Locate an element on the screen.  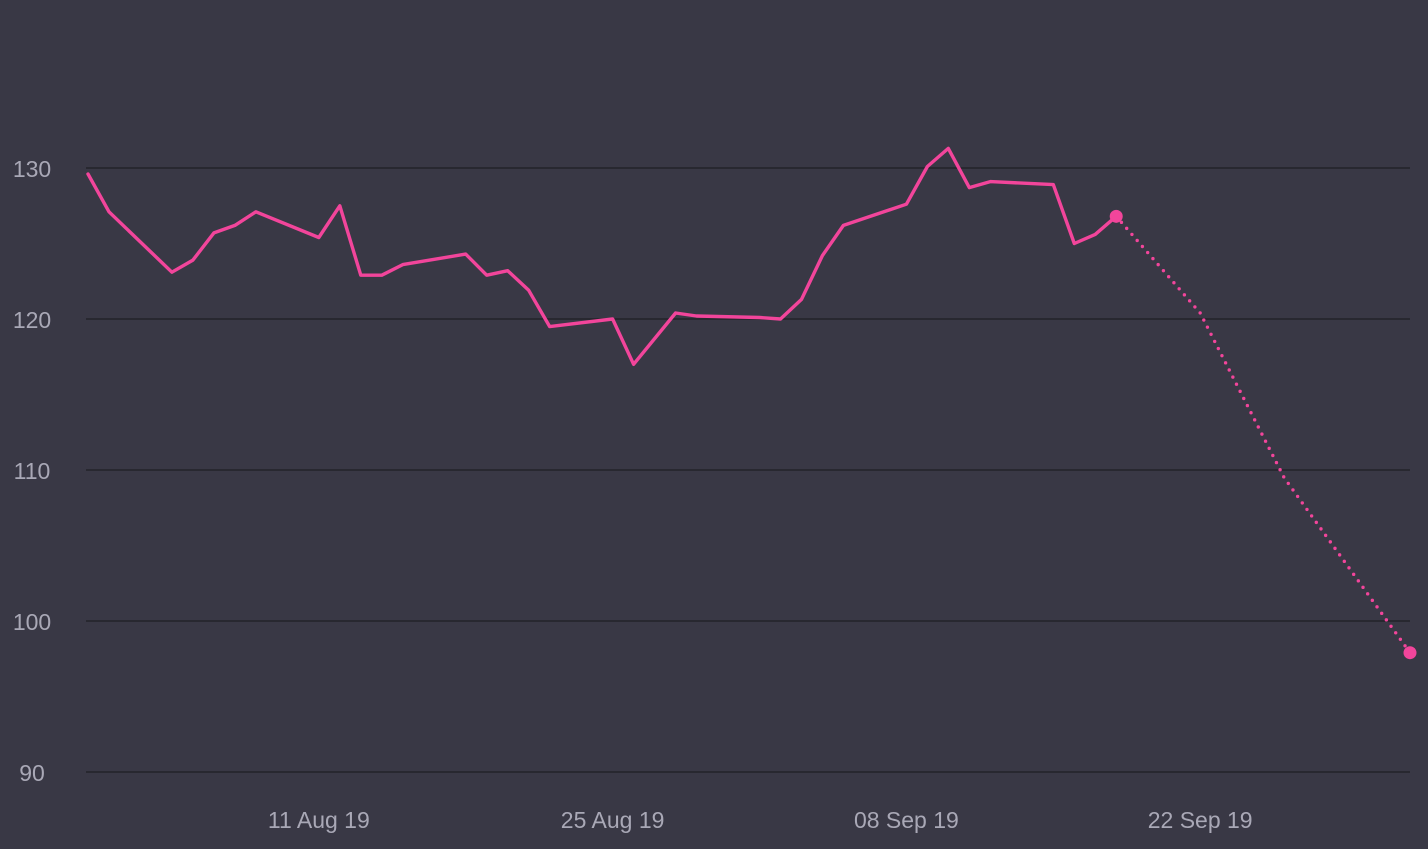
marker-layer is located at coordinates (1263, 434).